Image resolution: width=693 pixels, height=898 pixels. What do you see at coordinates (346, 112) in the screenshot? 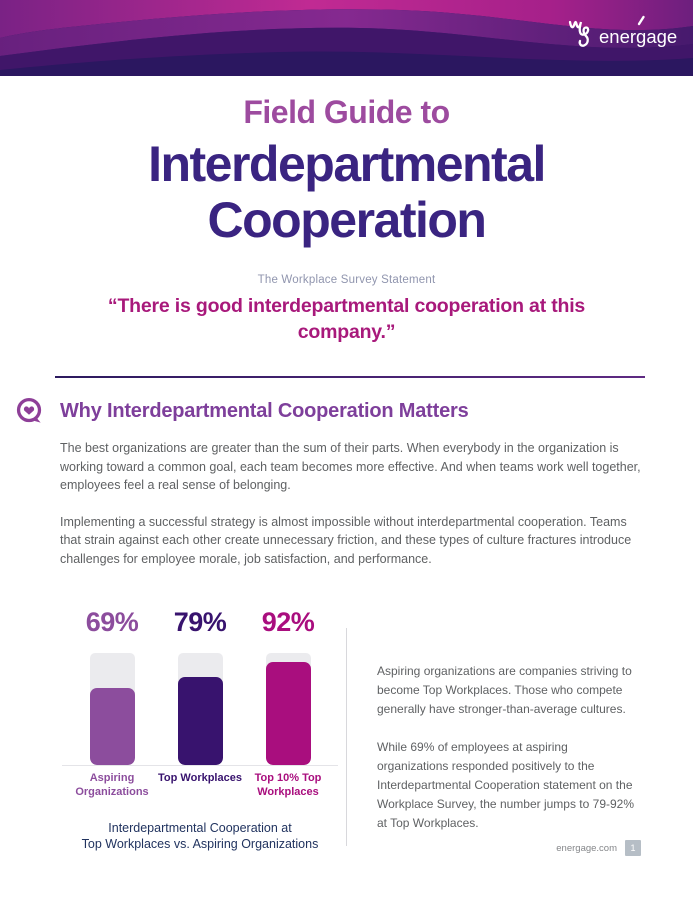
I see `kicker-title: Field Guide to` at bounding box center [346, 112].